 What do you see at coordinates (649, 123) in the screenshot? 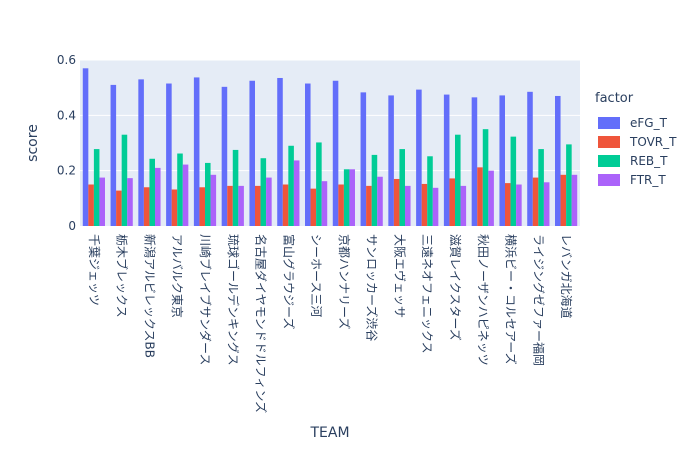
I see `legend-label: eFG_T` at bounding box center [649, 123].